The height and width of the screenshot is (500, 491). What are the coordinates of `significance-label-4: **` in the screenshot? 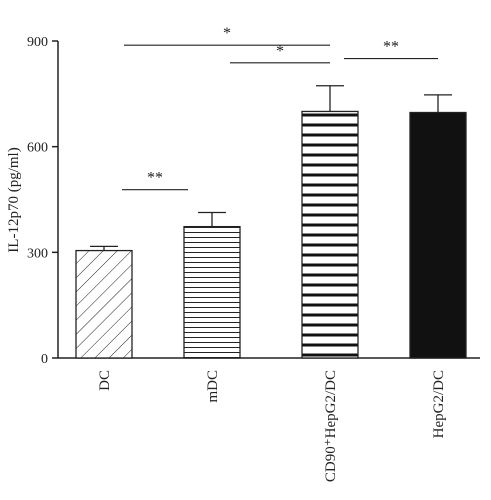 It's located at (155, 178).